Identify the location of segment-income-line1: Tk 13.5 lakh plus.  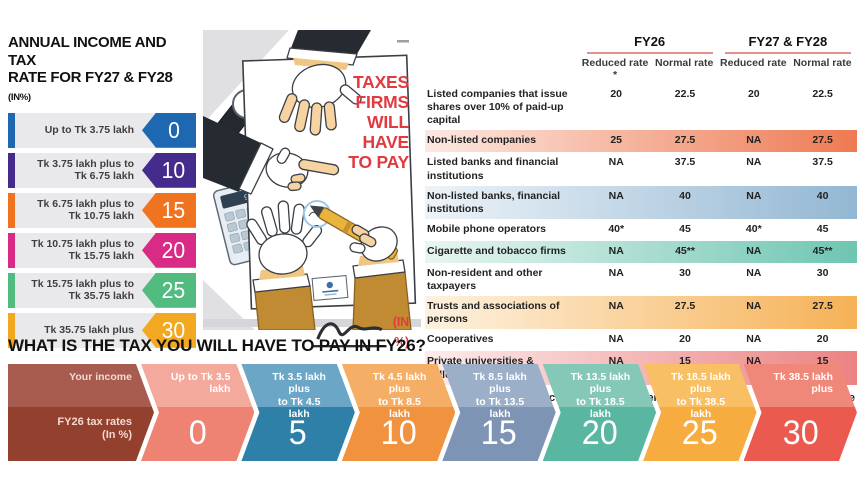
(600, 383).